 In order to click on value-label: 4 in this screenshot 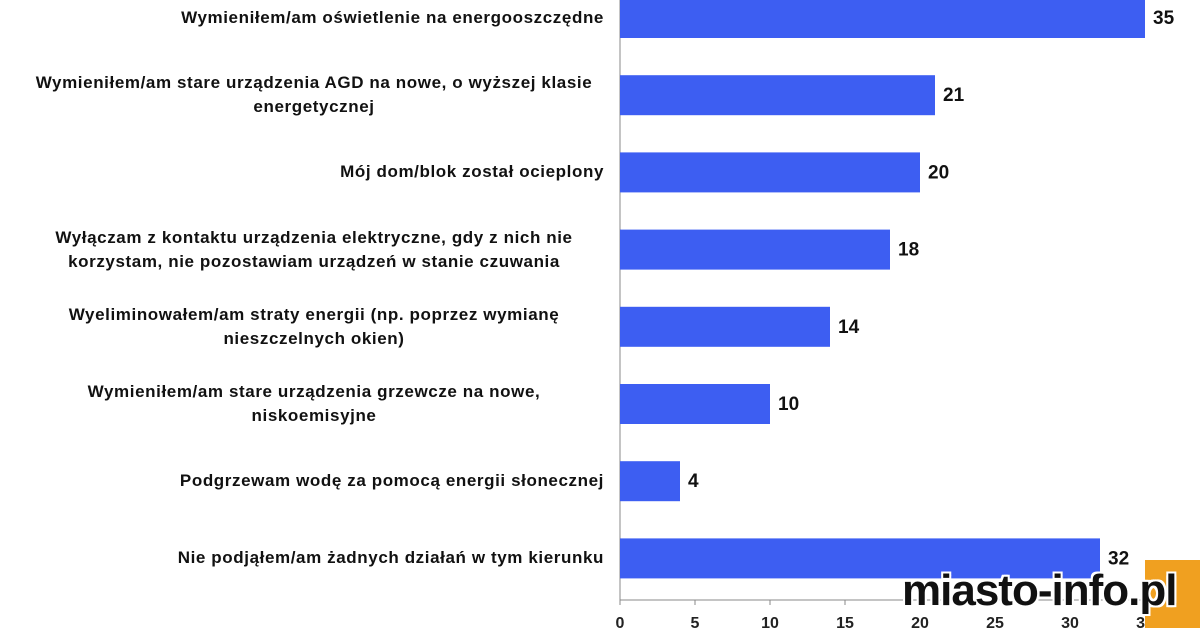, I will do `click(693, 481)`.